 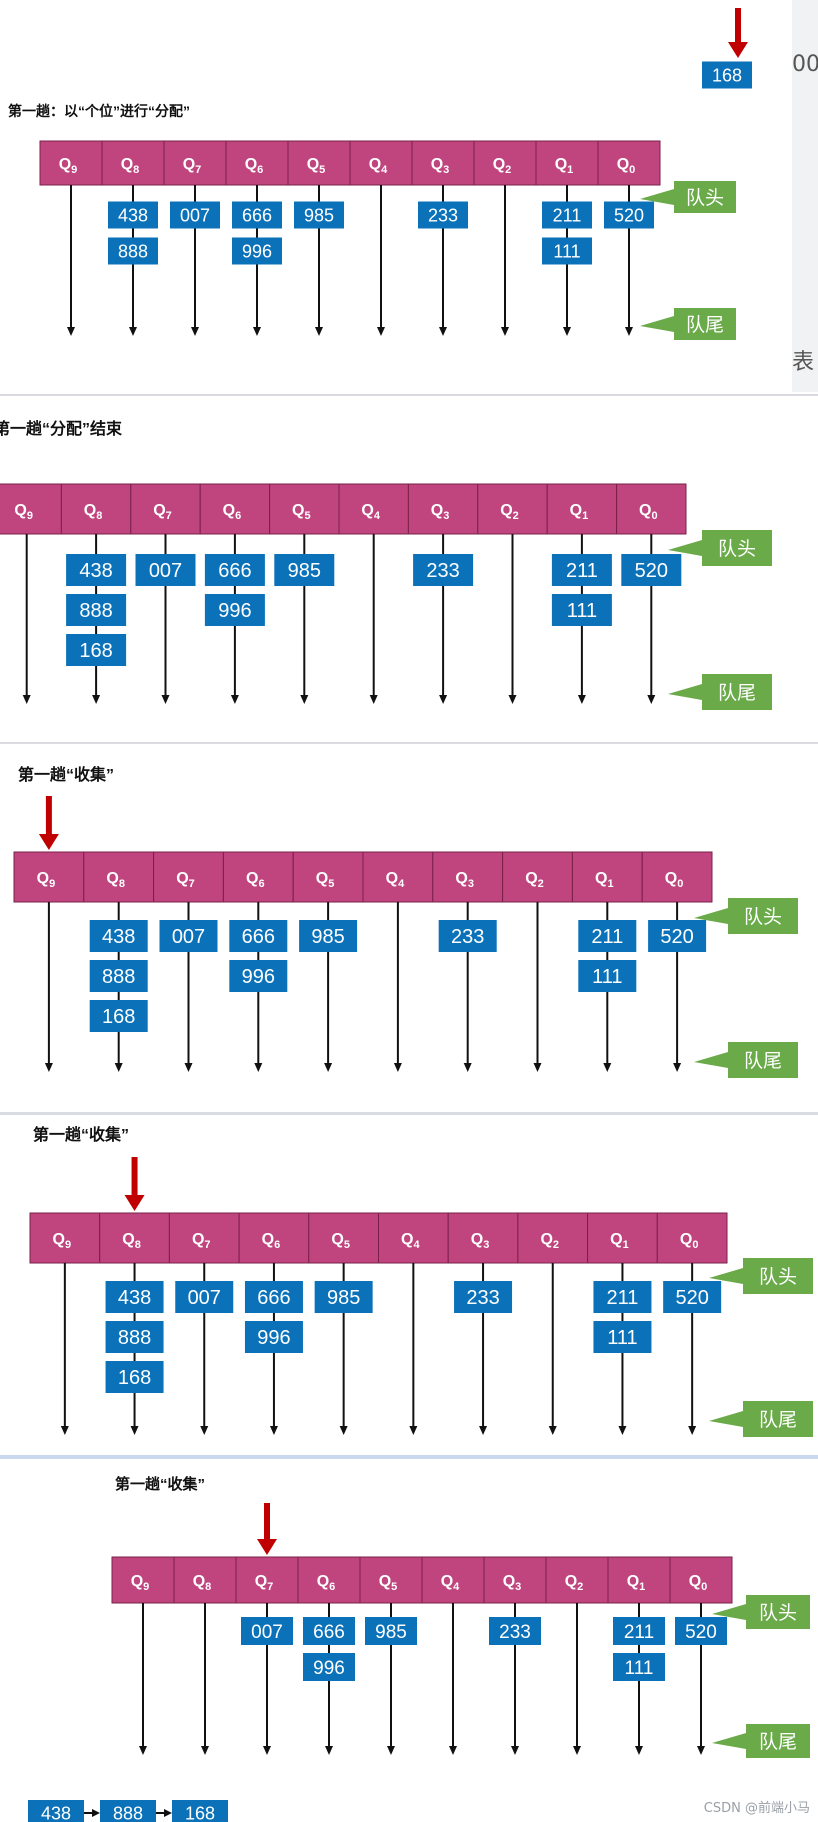 I want to click on queue-label: Q8, so click(x=93, y=512).